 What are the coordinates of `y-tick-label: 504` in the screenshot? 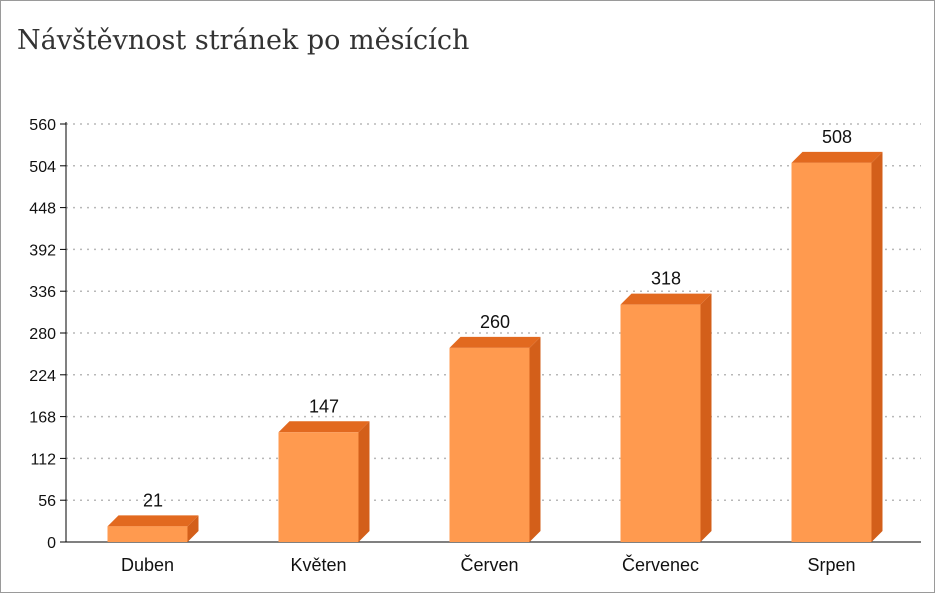 It's located at (42, 167).